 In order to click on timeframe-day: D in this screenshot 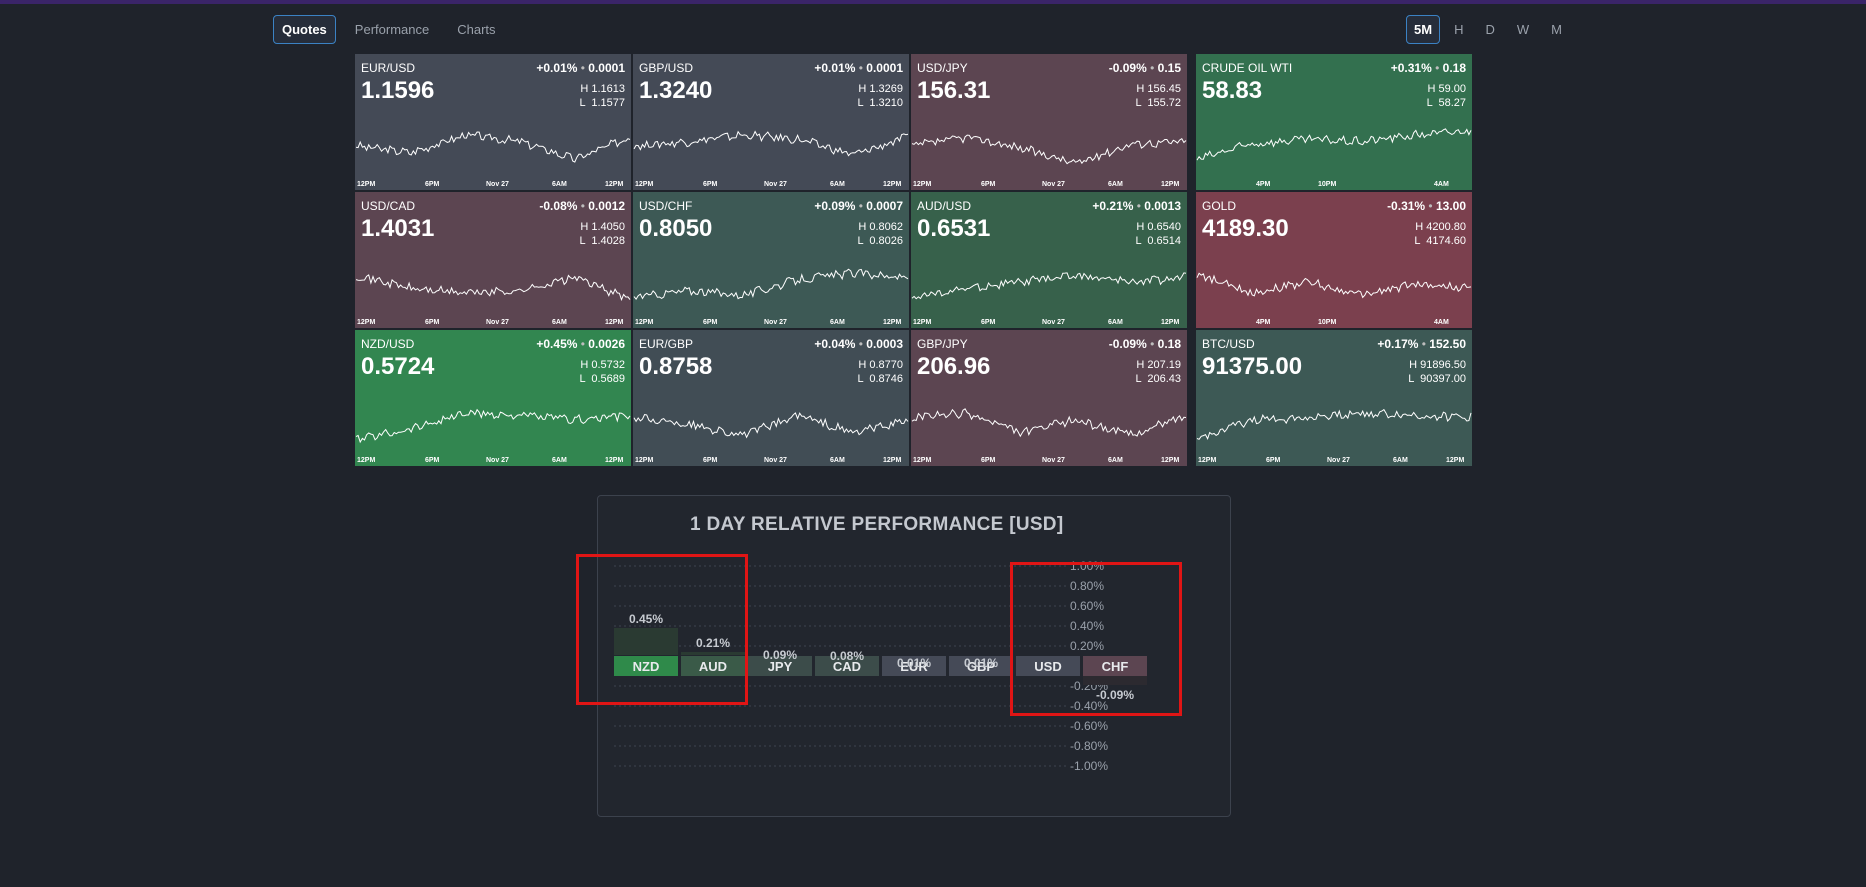, I will do `click(1490, 29)`.